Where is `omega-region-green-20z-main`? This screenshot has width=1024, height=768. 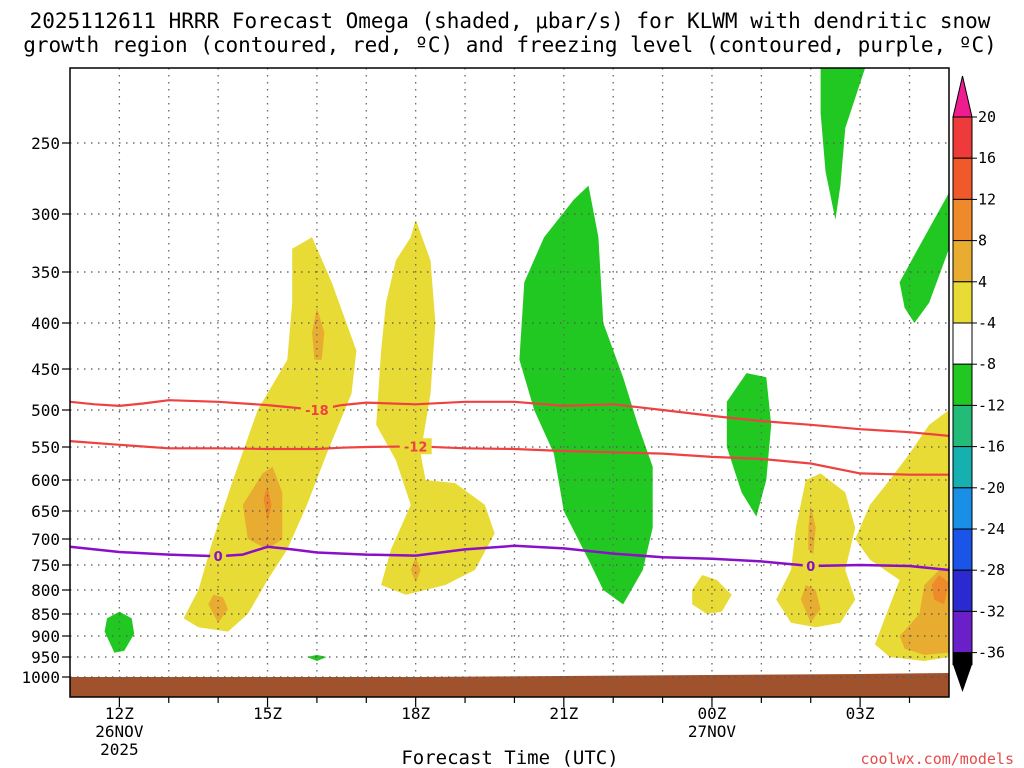 omega-region-green-20z-main is located at coordinates (586, 395).